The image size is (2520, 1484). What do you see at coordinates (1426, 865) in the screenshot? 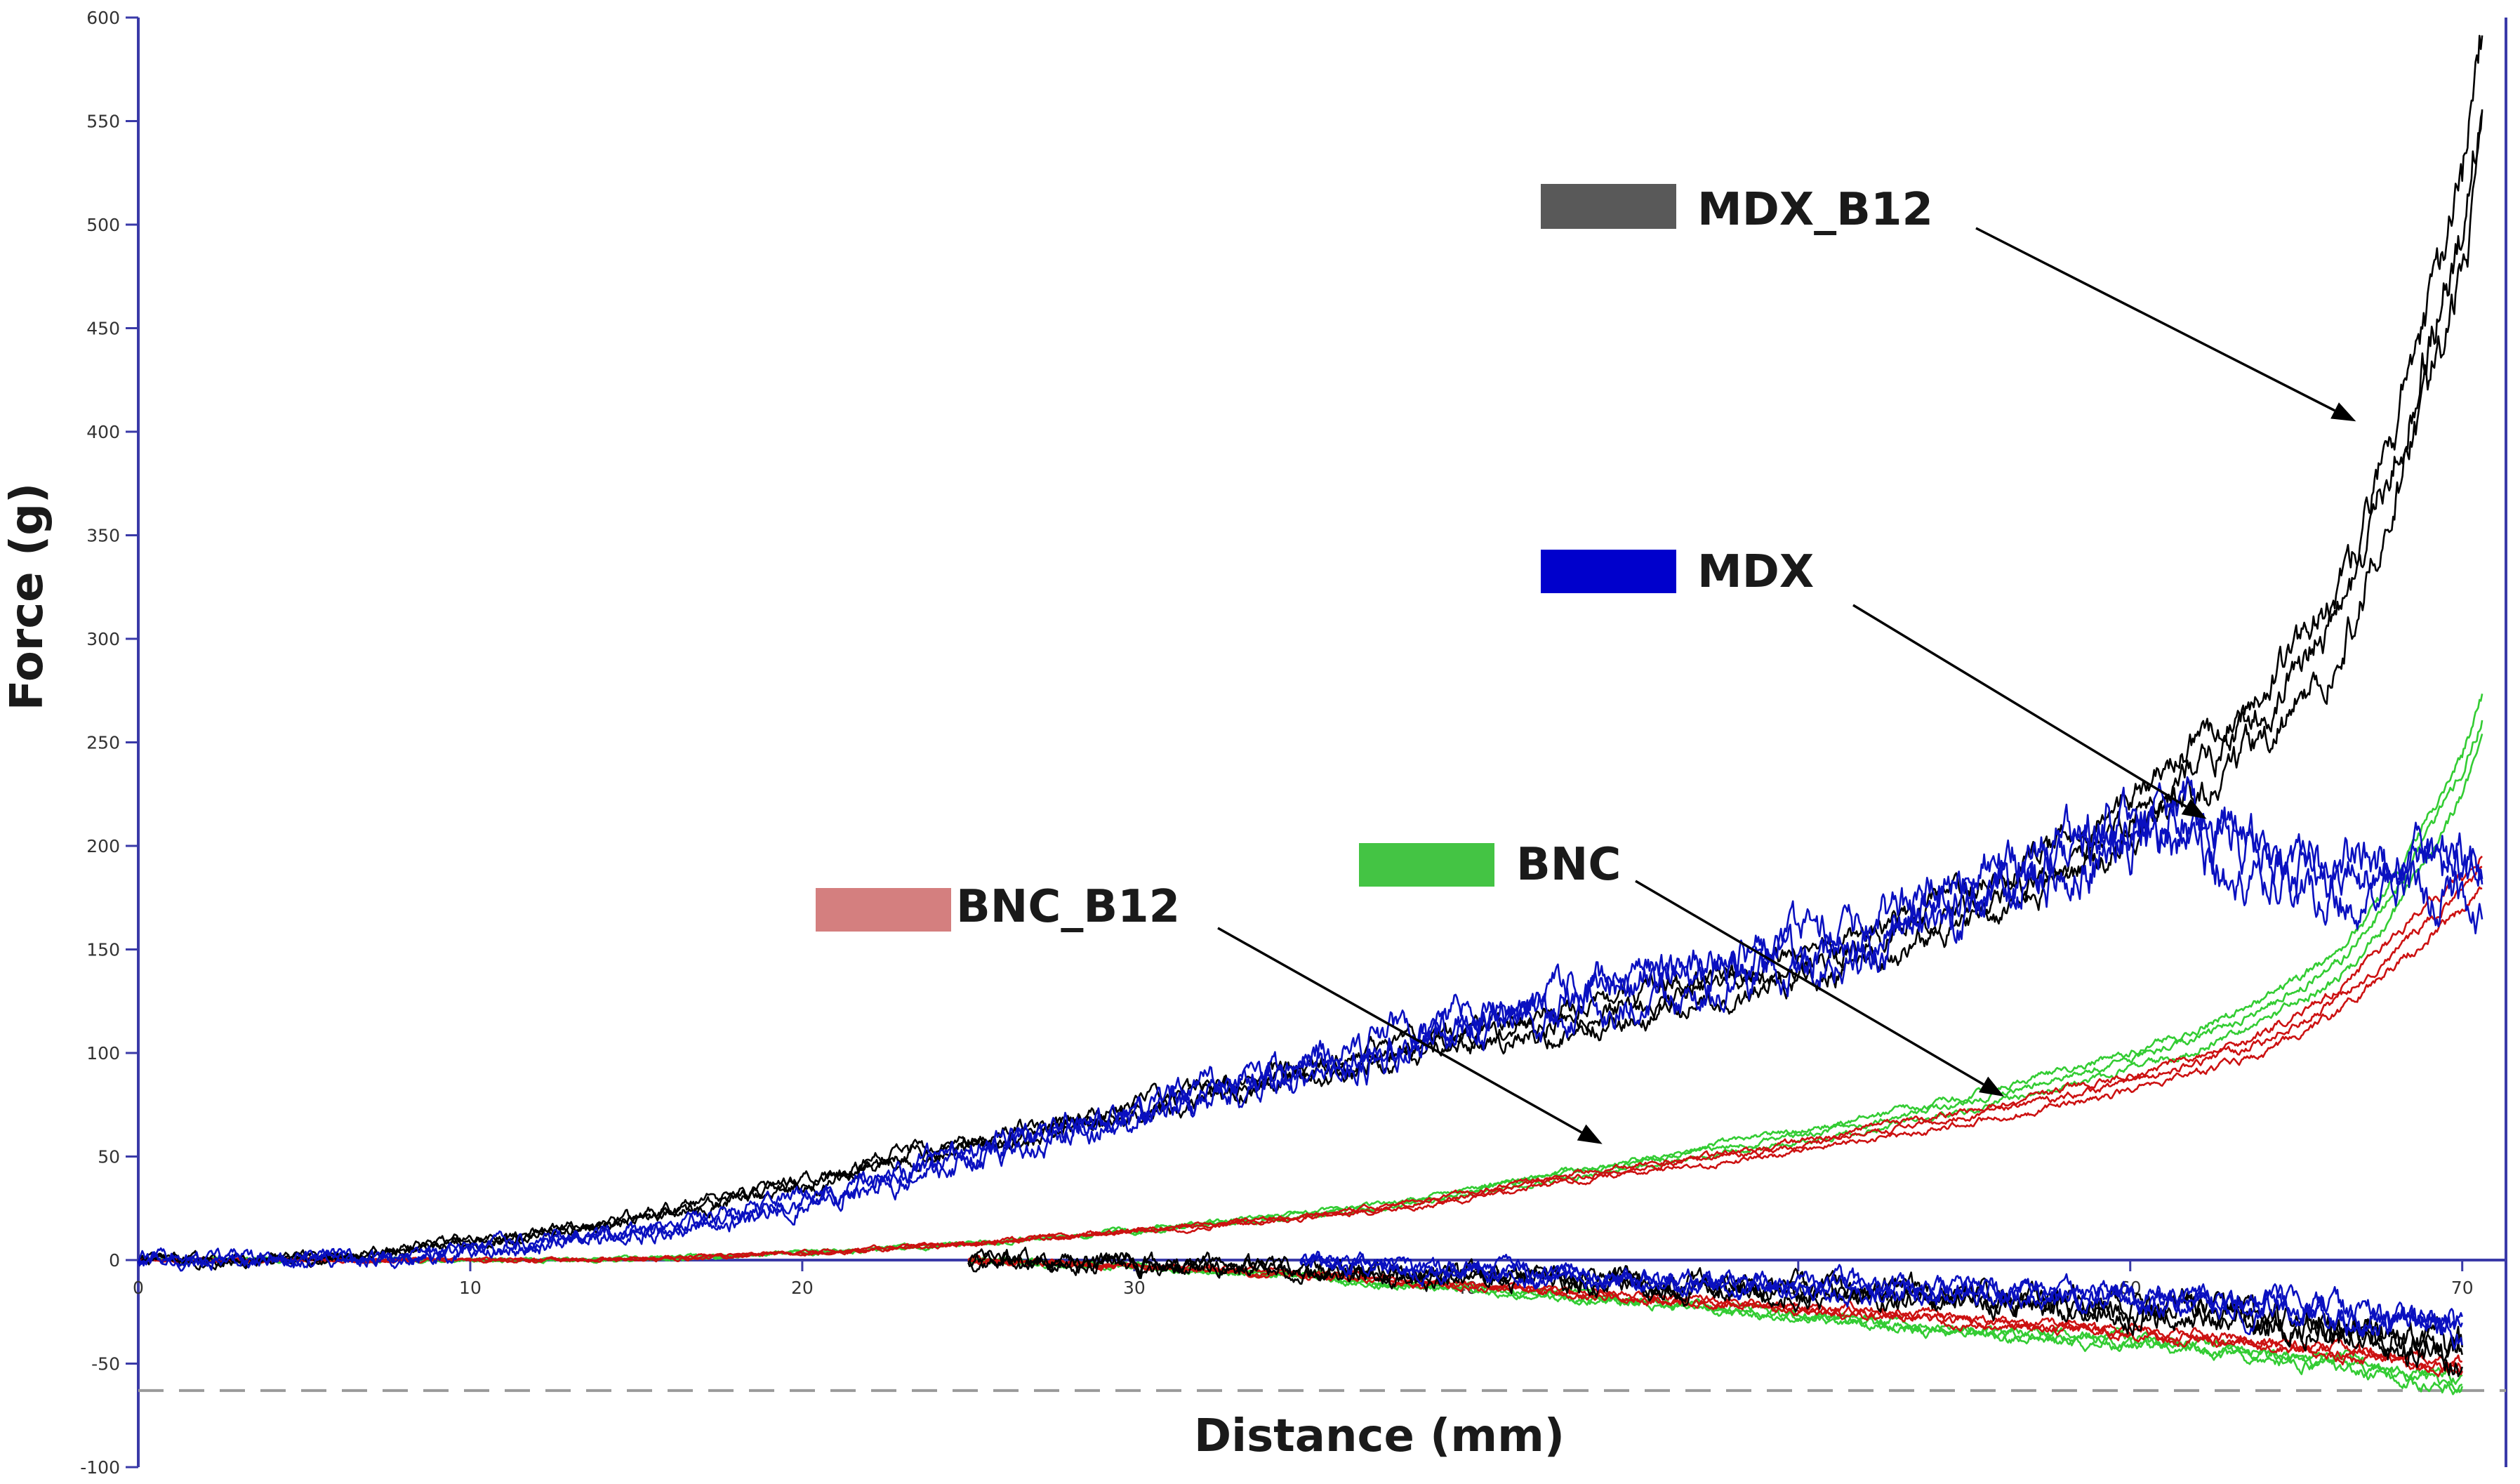
I see `legend-swatch-bnc` at bounding box center [1426, 865].